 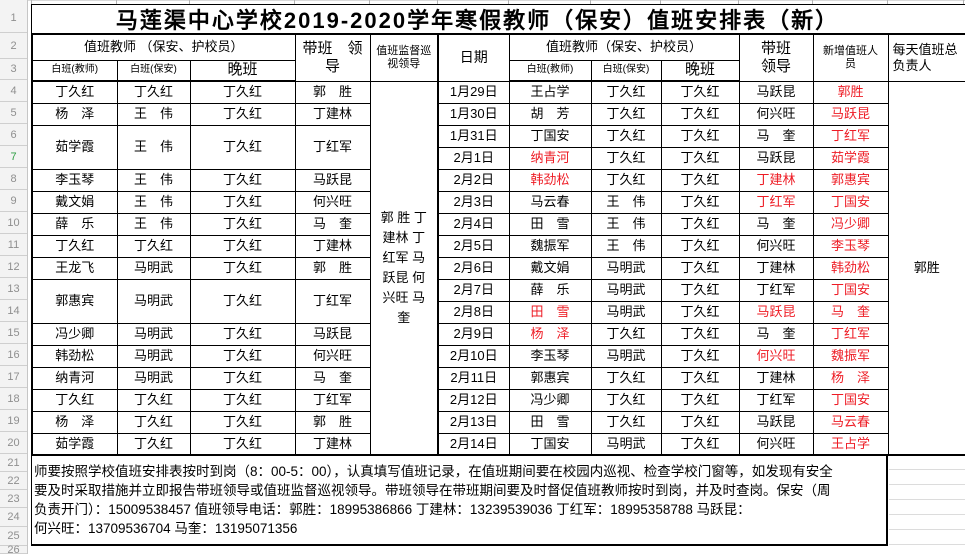 I want to click on day-teacher-cell: 郭惠宾, so click(x=74, y=301).